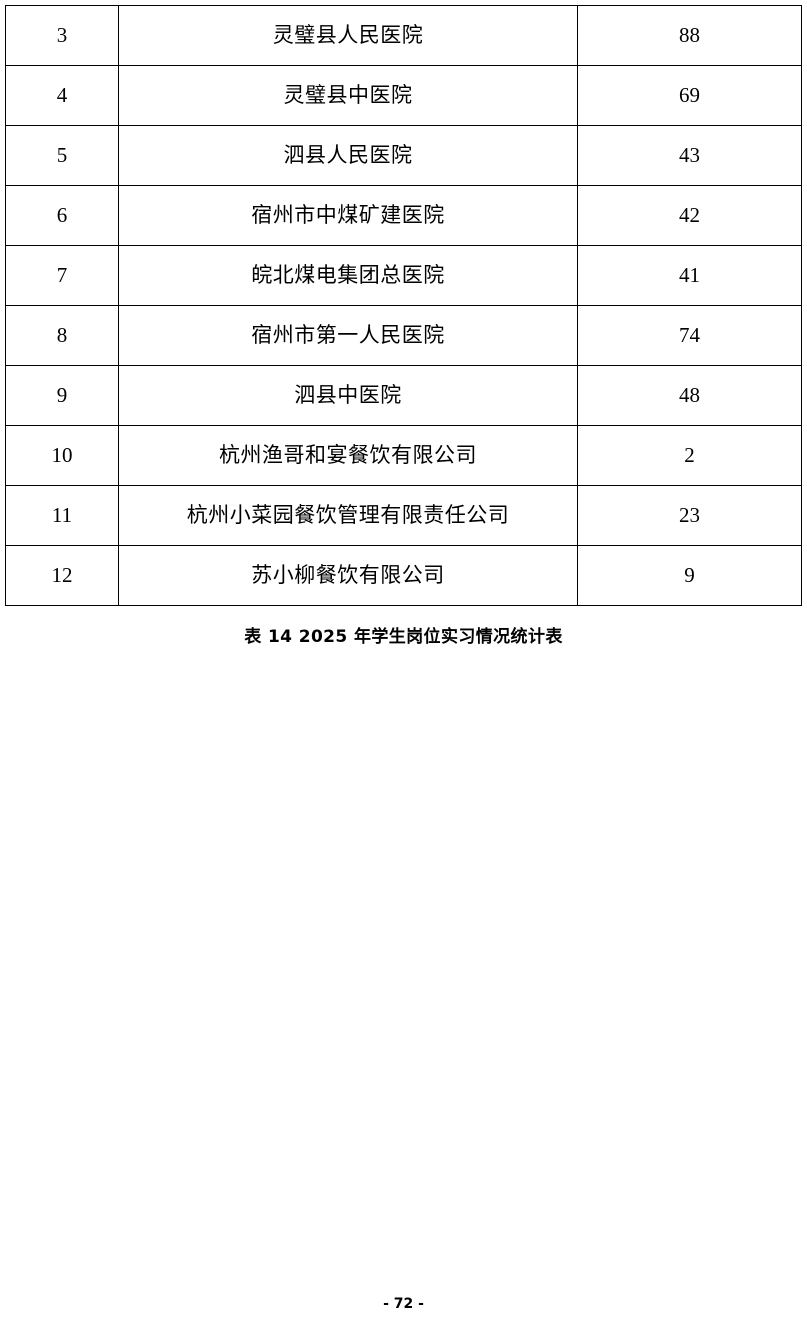 The height and width of the screenshot is (1336, 807). What do you see at coordinates (348, 95) in the screenshot?
I see `row-name-cell: 灵璧县中医院` at bounding box center [348, 95].